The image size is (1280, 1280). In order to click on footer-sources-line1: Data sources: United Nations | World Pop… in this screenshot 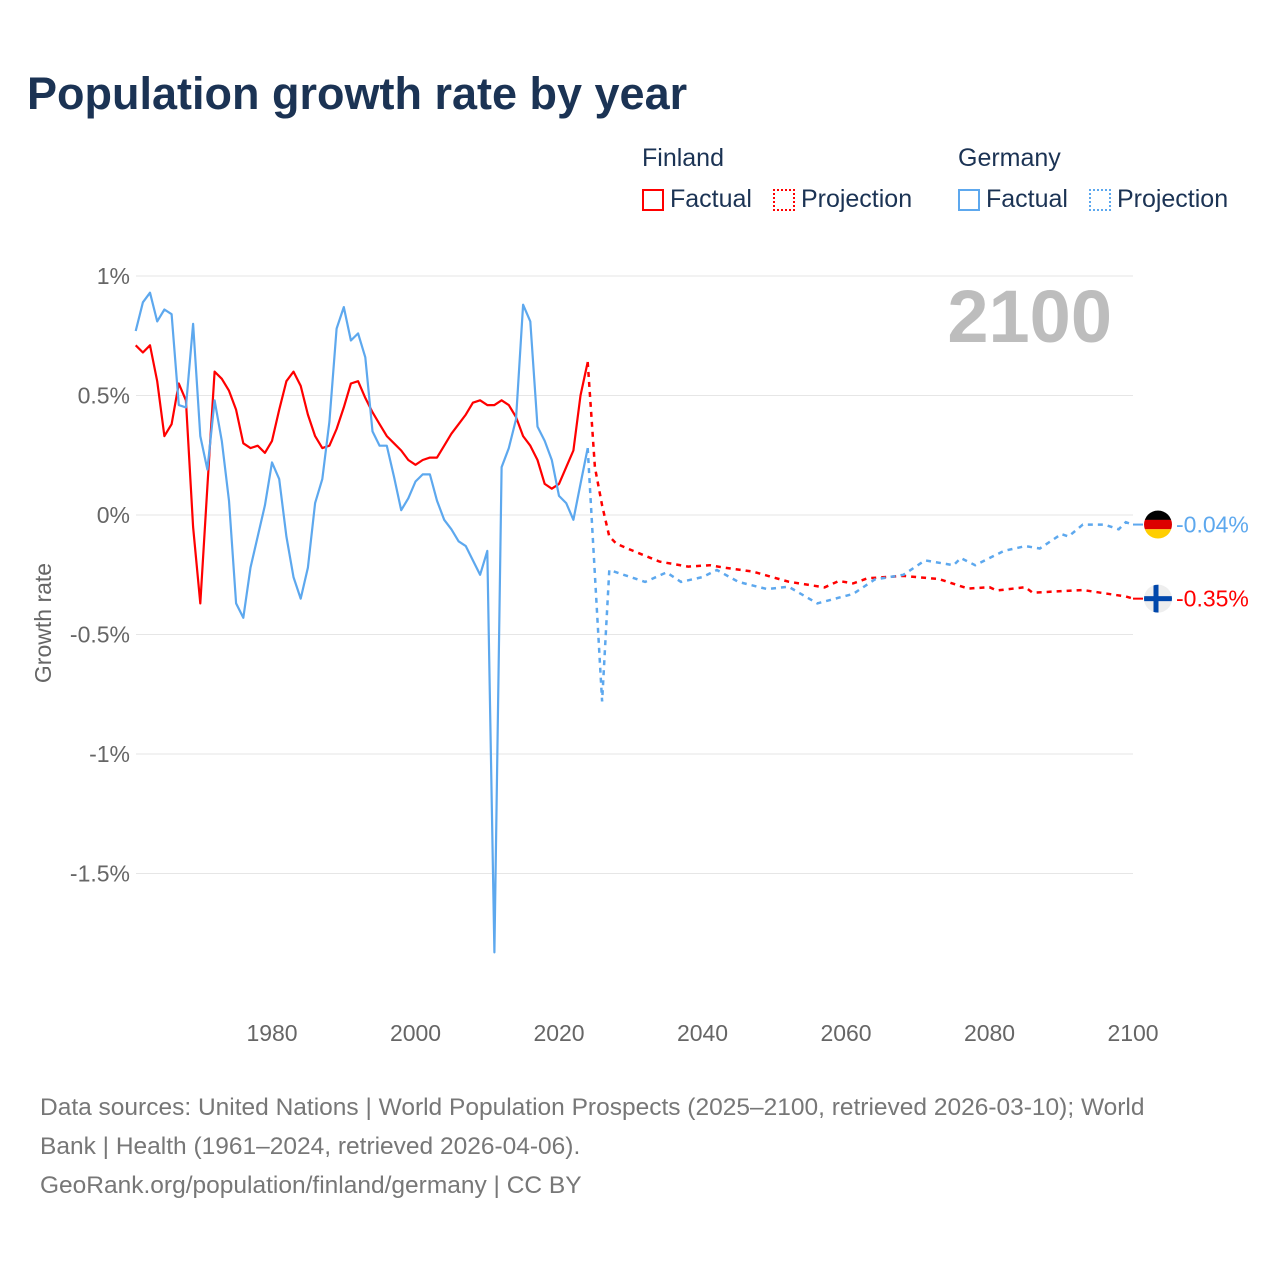, I will do `click(592, 1107)`.